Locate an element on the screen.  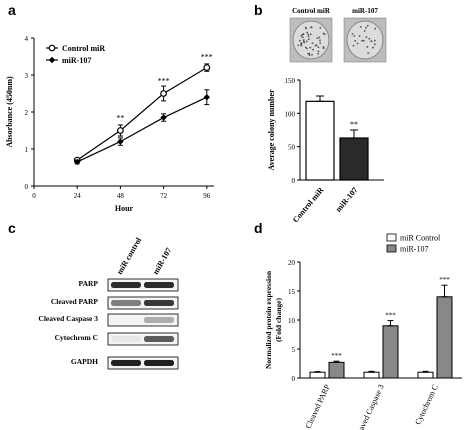
line-chart-y-label: Absorbance (450nm) is located at coordinates (9, 112).